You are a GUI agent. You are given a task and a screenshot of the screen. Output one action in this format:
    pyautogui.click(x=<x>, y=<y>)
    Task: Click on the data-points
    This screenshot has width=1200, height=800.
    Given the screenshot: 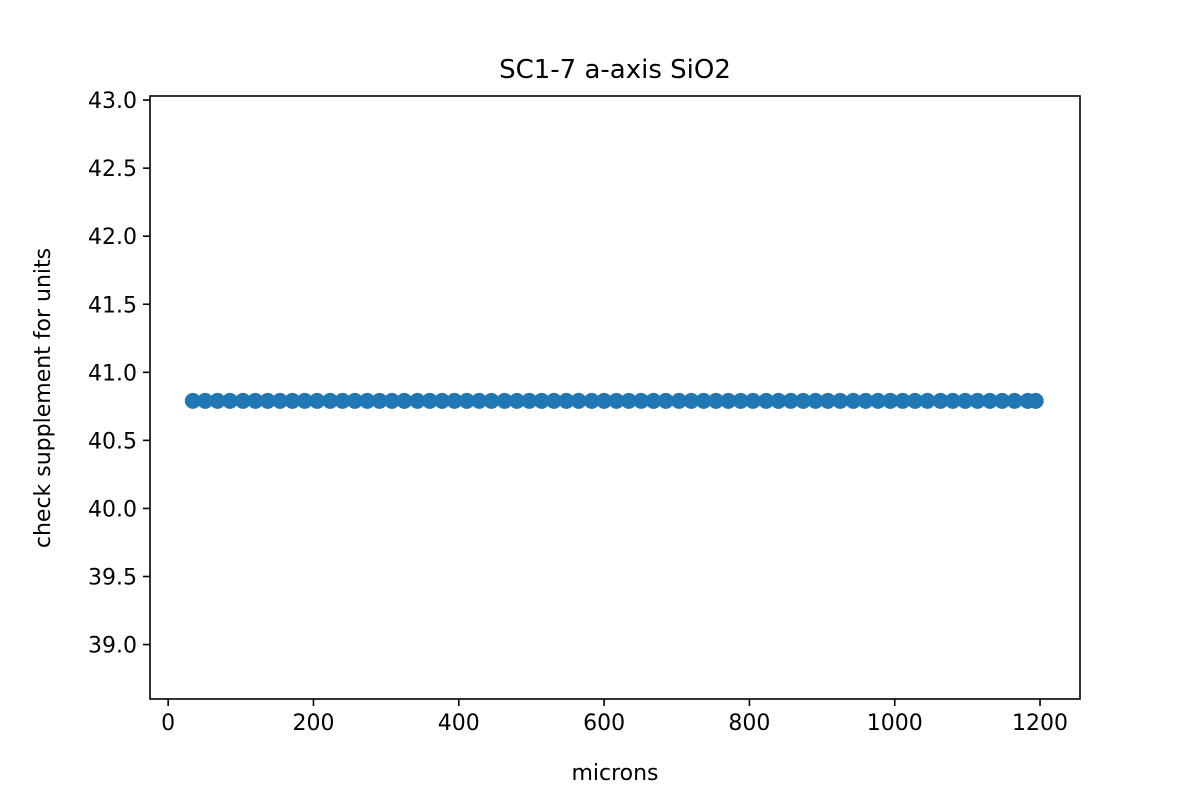 What is the action you would take?
    pyautogui.click(x=614, y=400)
    